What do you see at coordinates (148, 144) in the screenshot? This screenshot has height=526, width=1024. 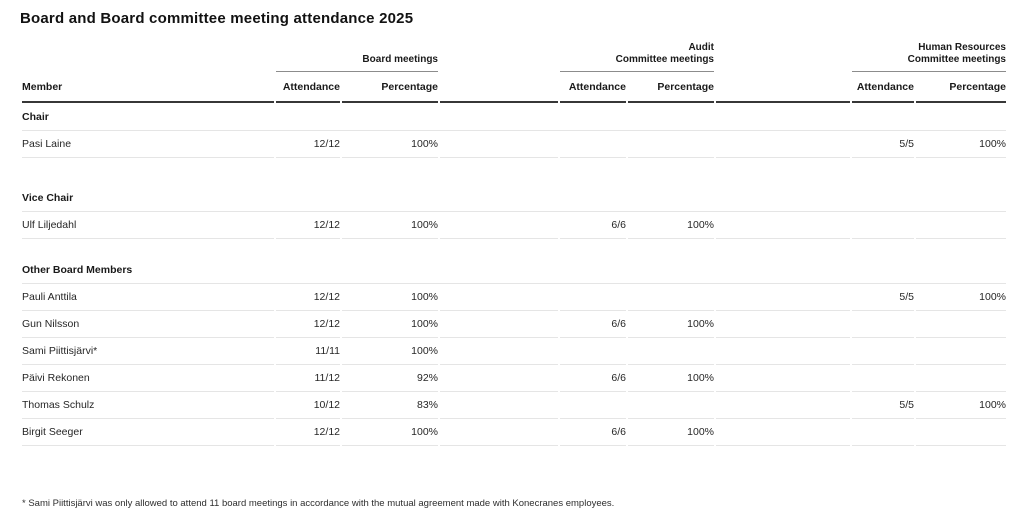 I see `member-name-cell: Pasi Laine` at bounding box center [148, 144].